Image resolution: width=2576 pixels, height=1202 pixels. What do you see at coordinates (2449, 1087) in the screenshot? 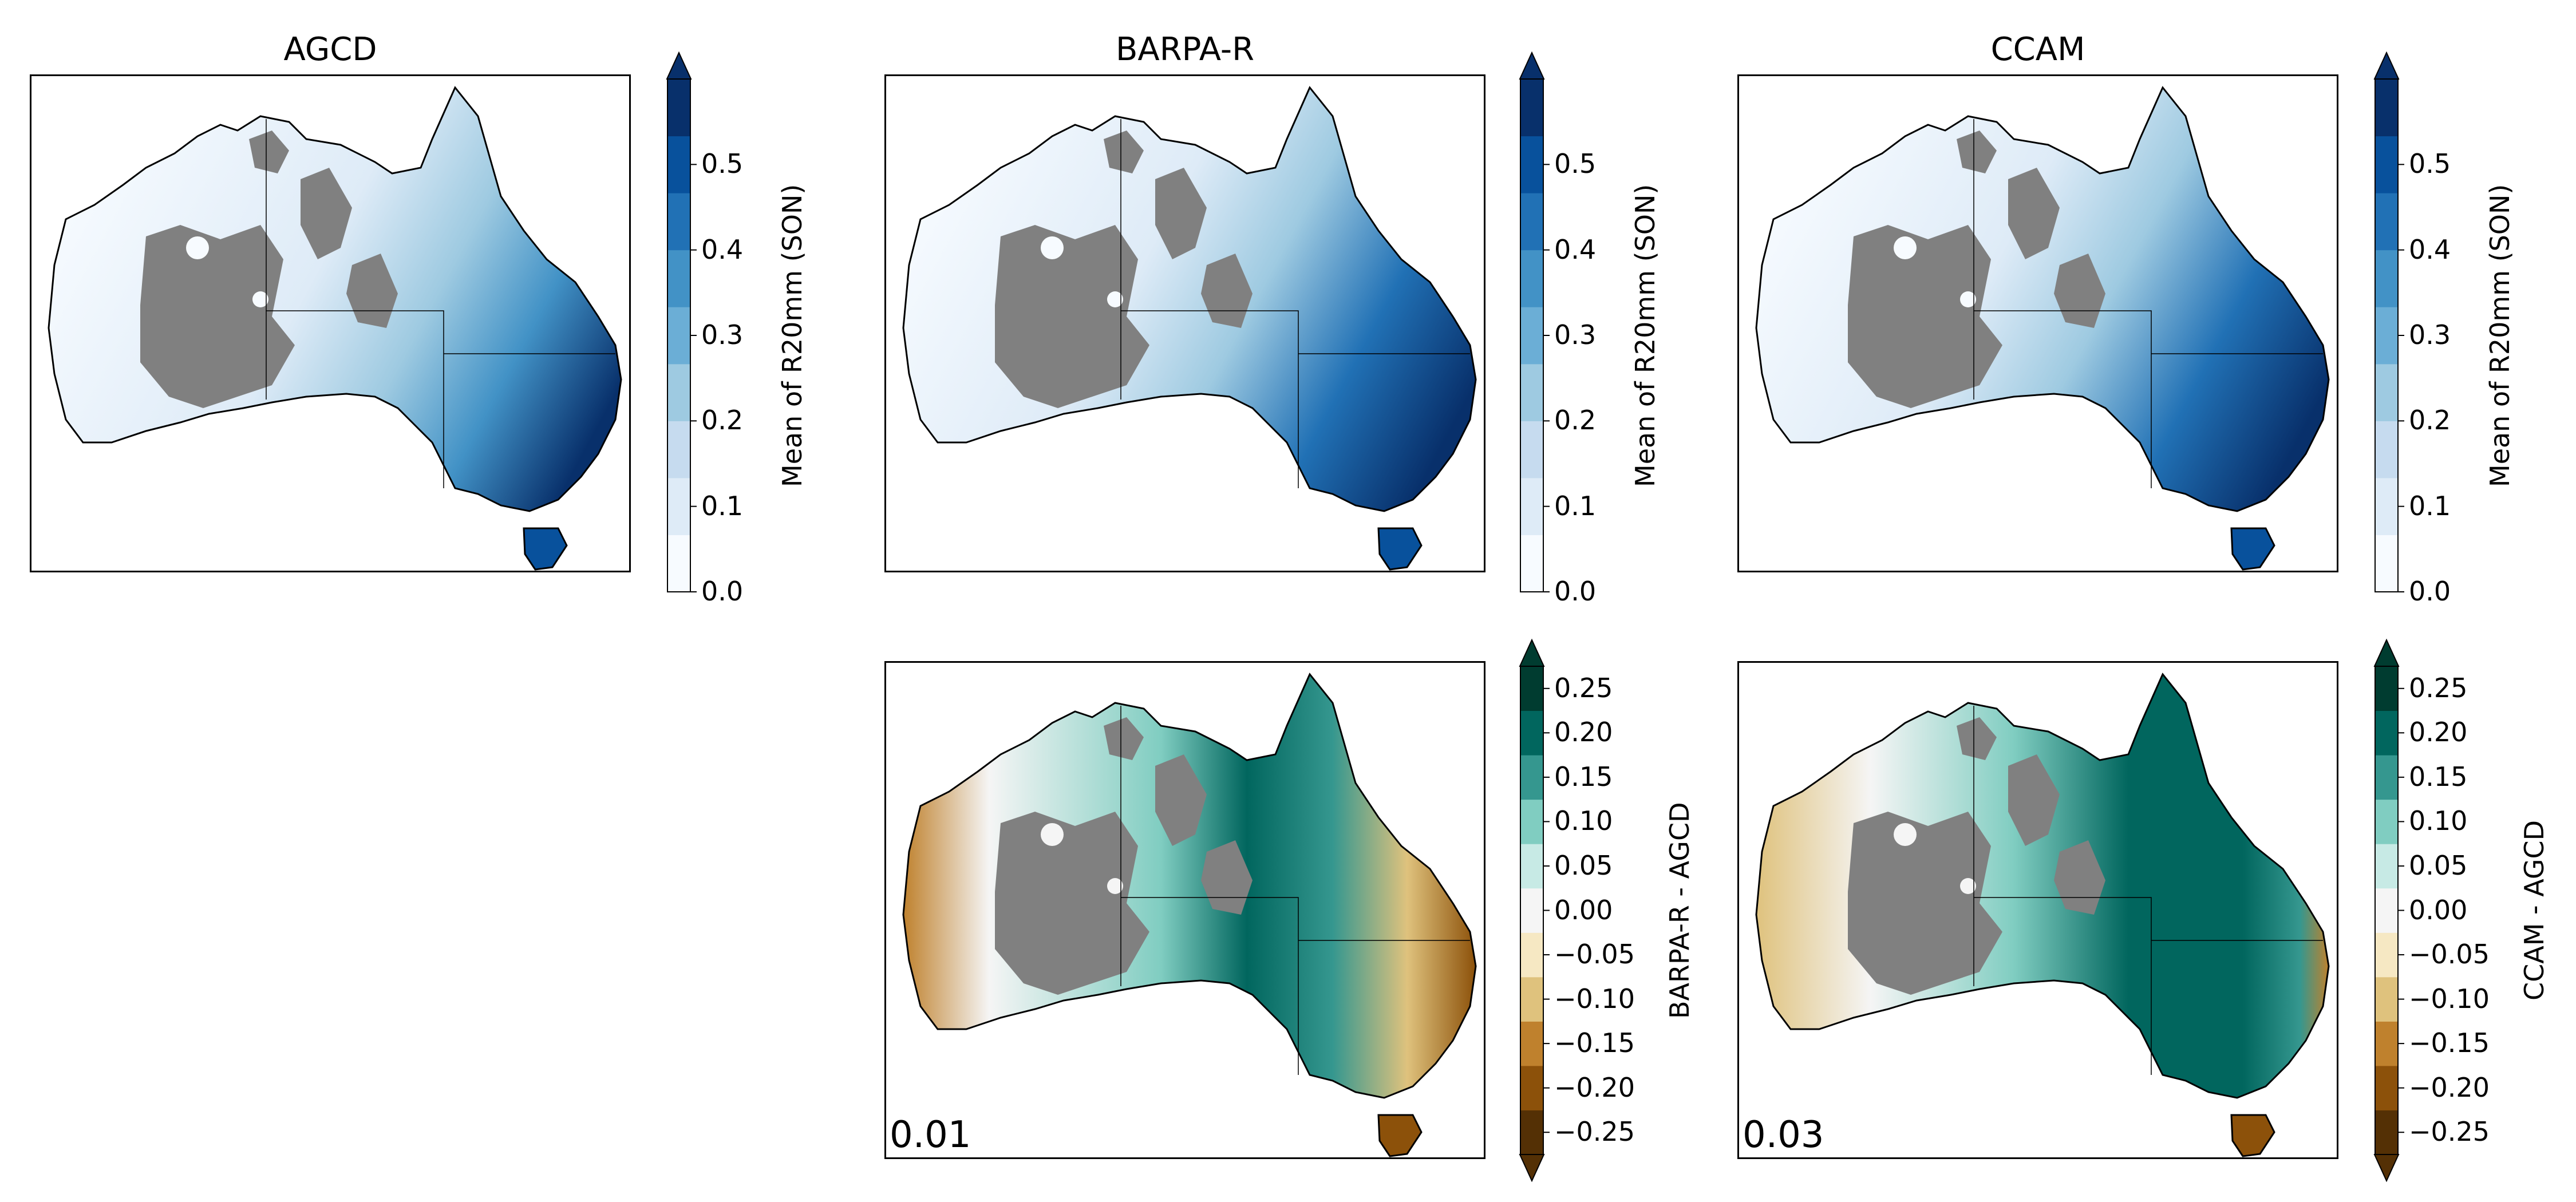
I see `colorbar-tick-label: −0.20` at bounding box center [2449, 1087].